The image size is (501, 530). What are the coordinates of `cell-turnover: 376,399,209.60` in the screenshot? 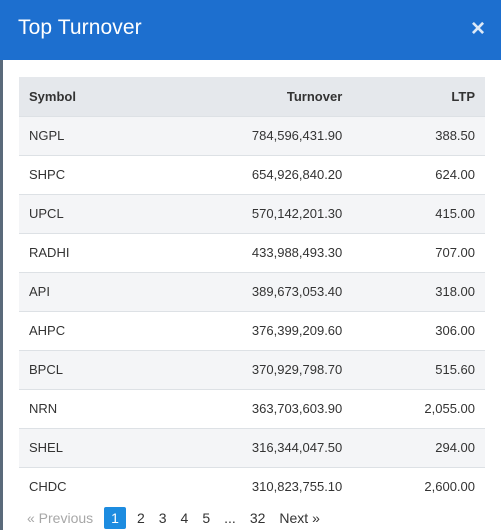 It's located at (297, 330).